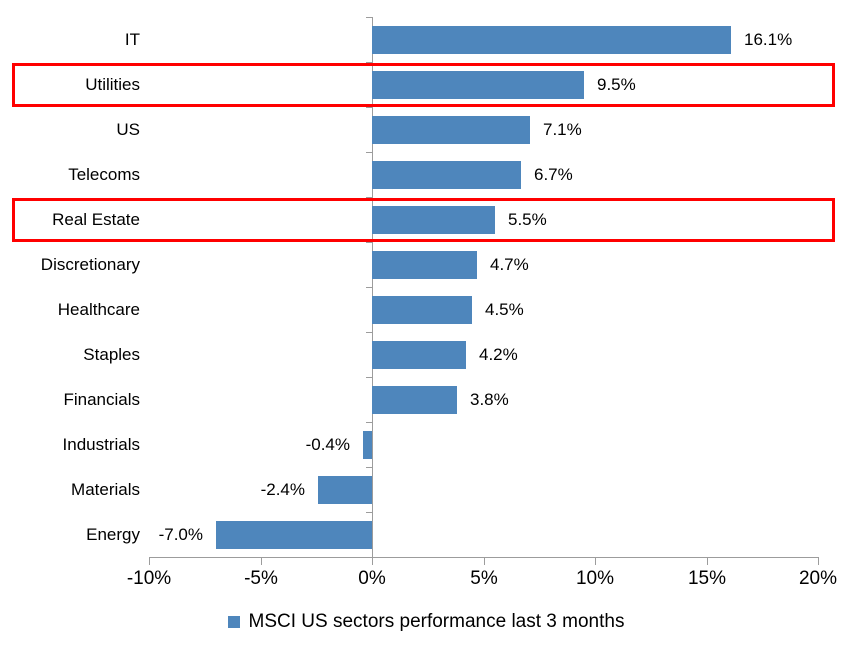 This screenshot has height=651, width=852. What do you see at coordinates (261, 578) in the screenshot?
I see `x-tick-label: -5%` at bounding box center [261, 578].